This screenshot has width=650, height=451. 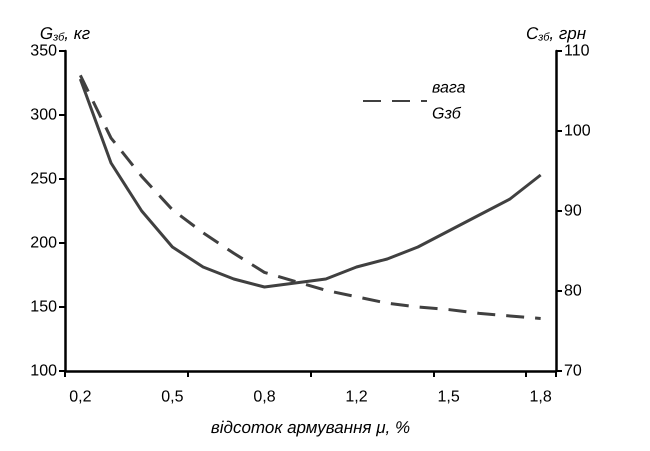 What do you see at coordinates (44, 371) in the screenshot?
I see `y-tick-label: 100` at bounding box center [44, 371].